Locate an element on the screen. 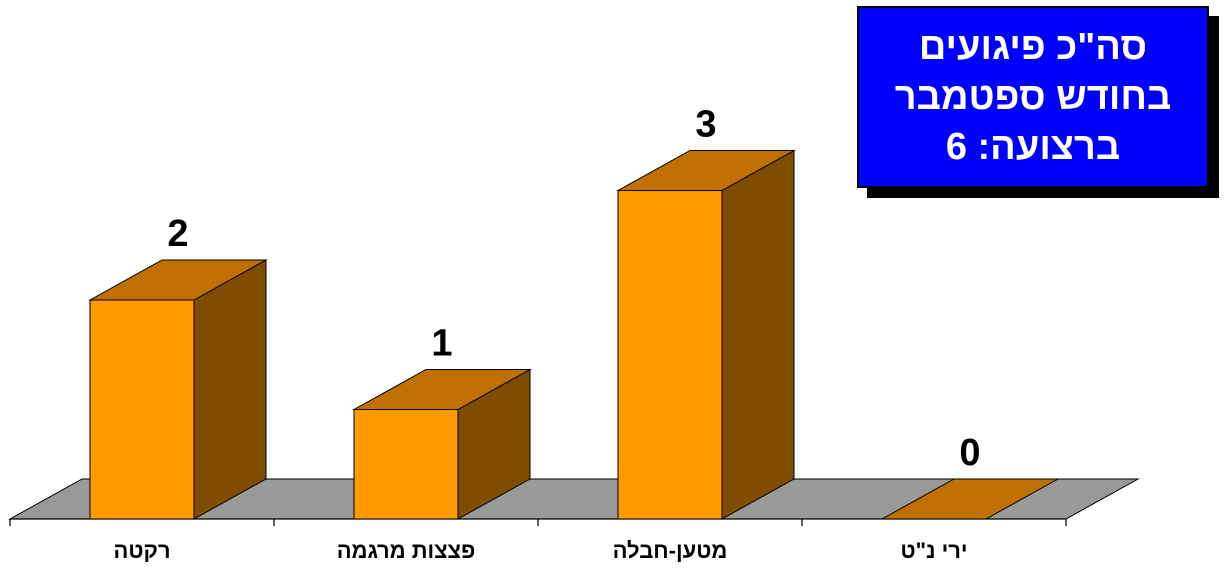 This screenshot has height=572, width=1229. data-label: 2 is located at coordinates (177, 234).